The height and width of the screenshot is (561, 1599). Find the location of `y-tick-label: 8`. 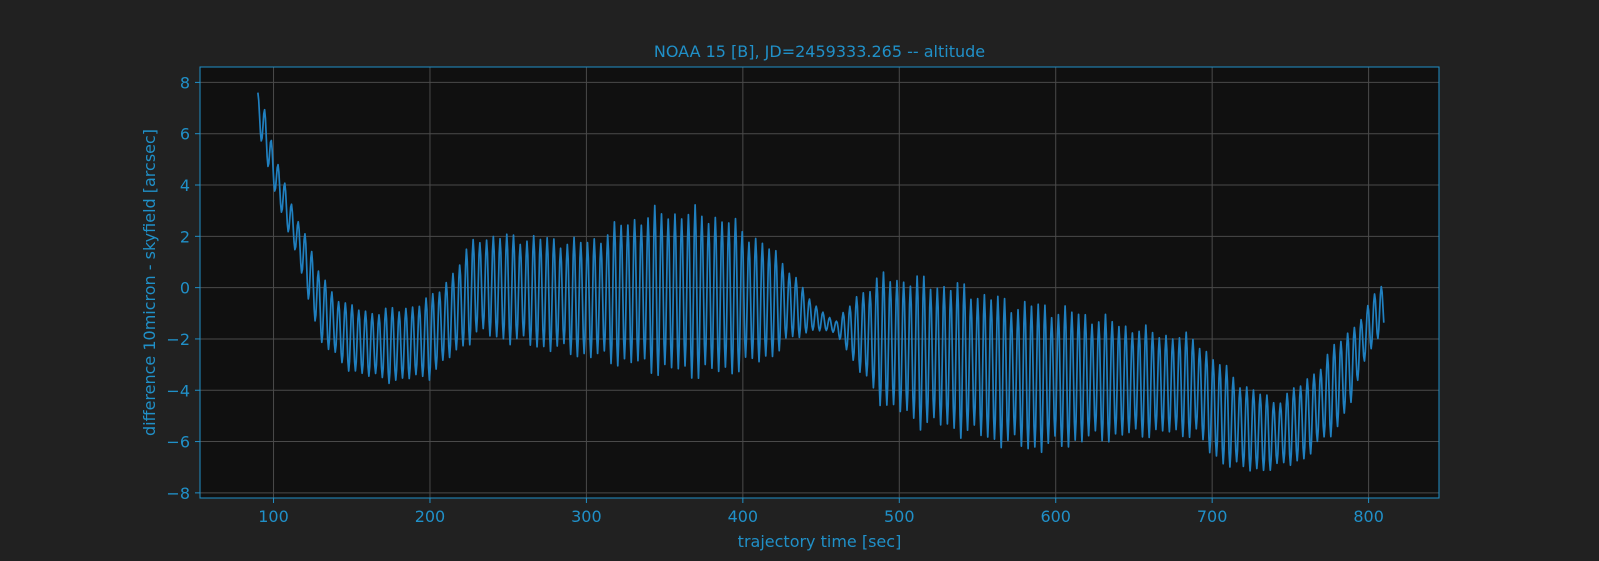

y-tick-label: 8 is located at coordinates (185, 82).